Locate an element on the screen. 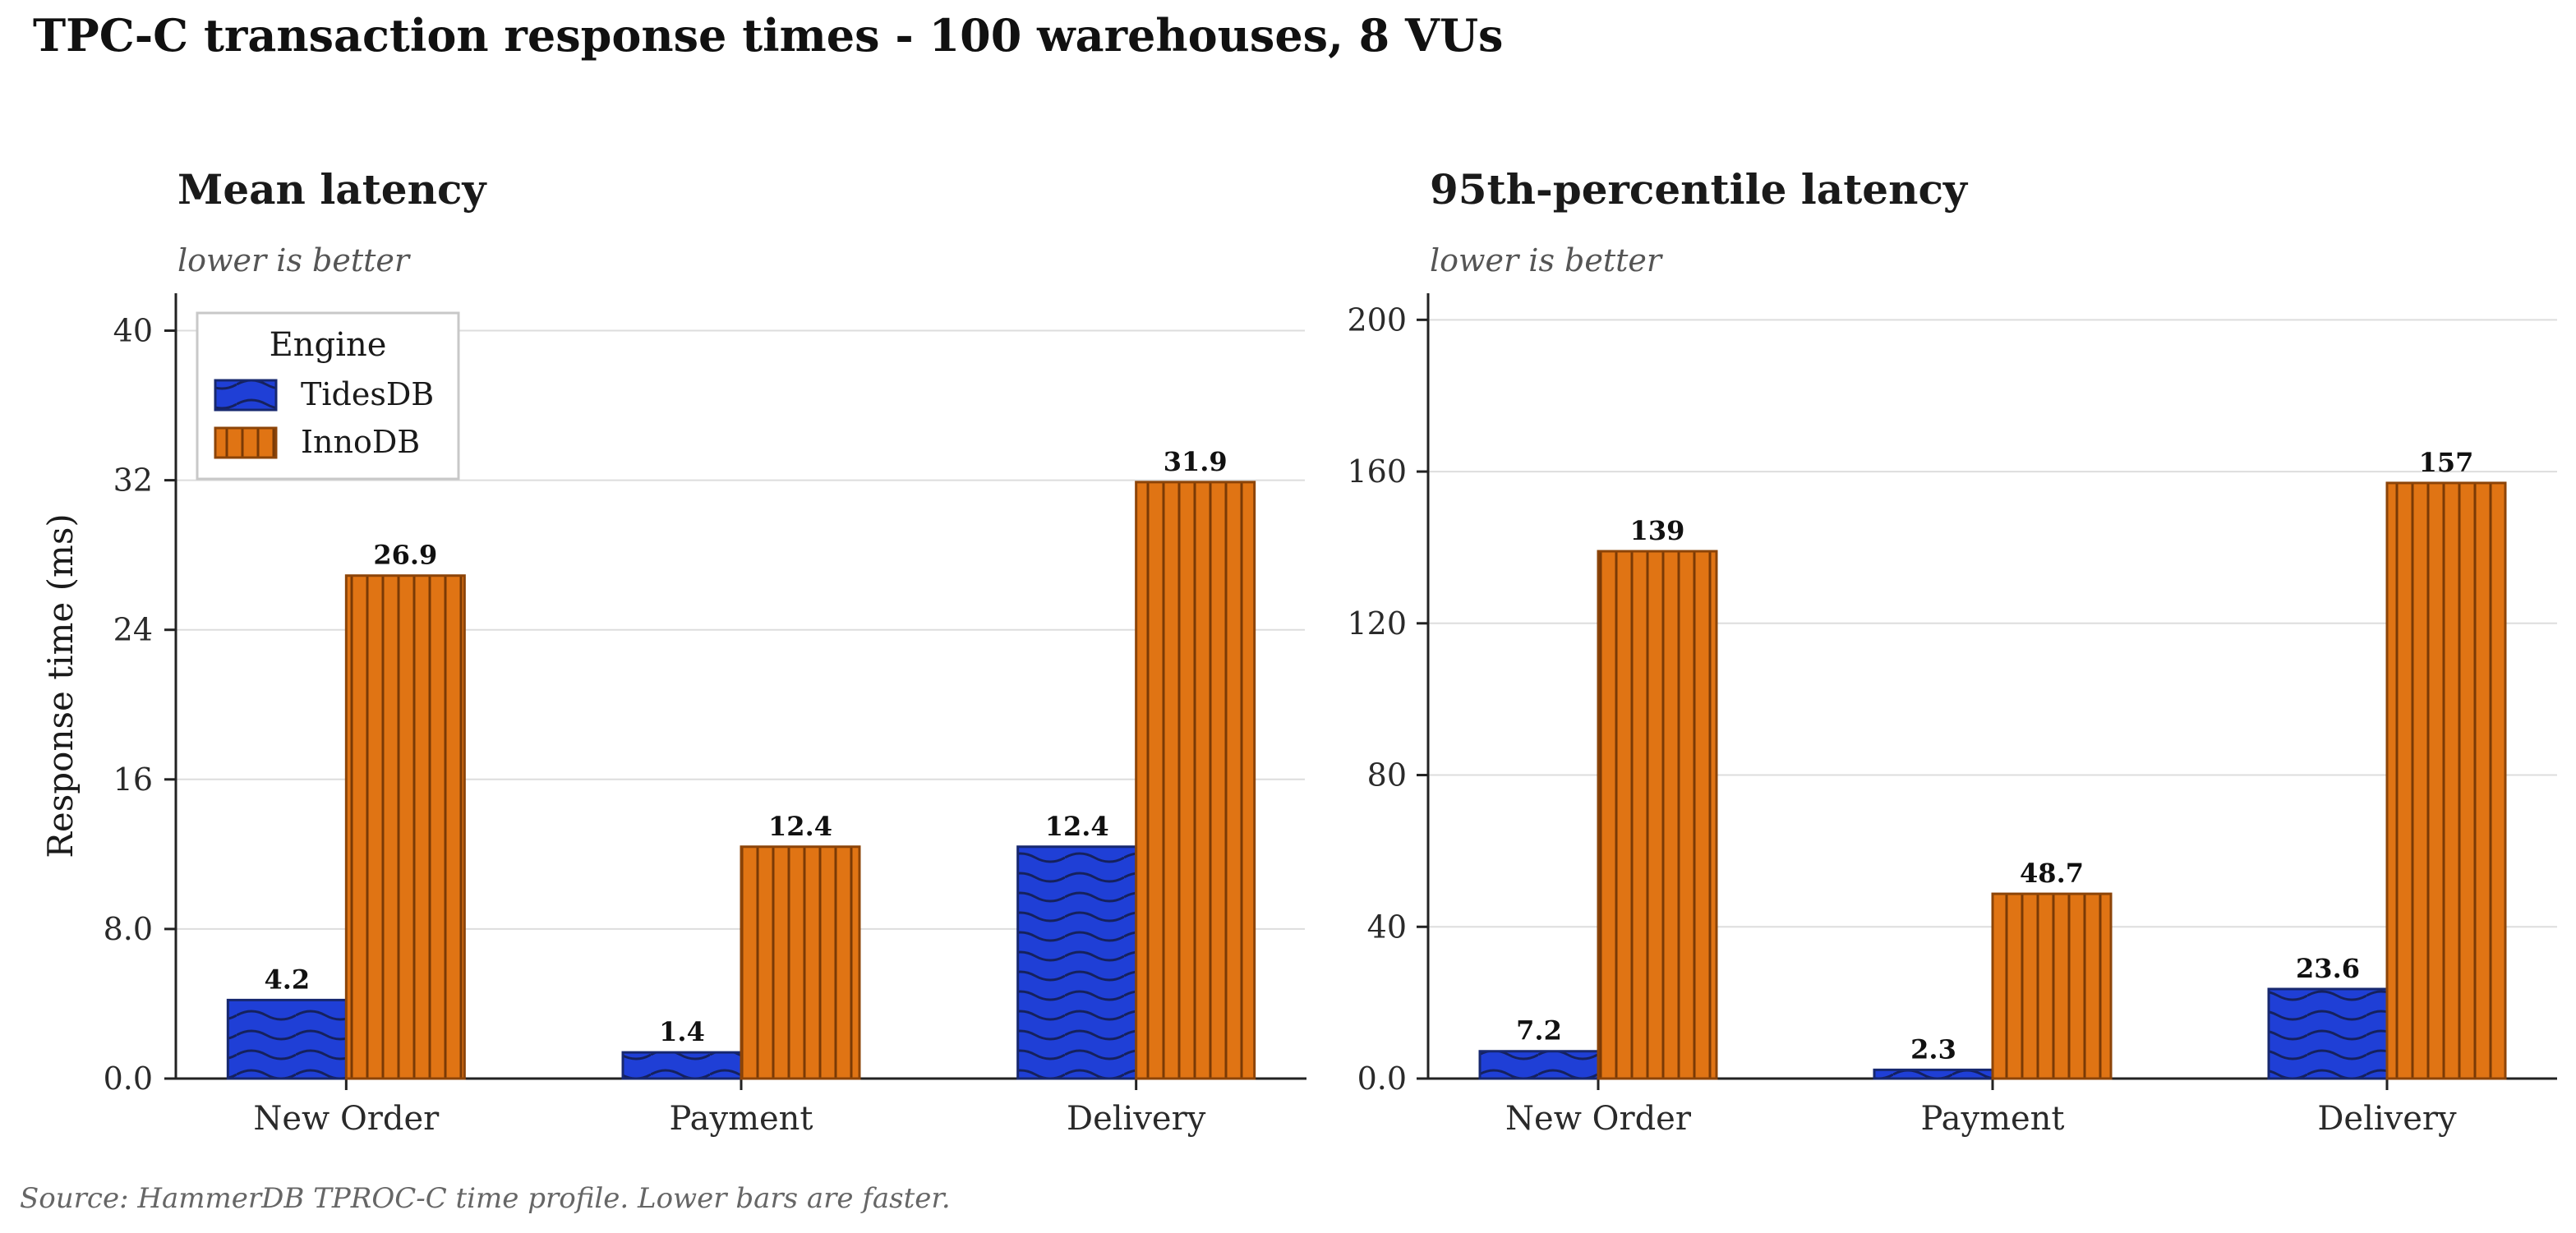 This screenshot has width=2576, height=1233. panel-title: Mean latency is located at coordinates (332, 189).